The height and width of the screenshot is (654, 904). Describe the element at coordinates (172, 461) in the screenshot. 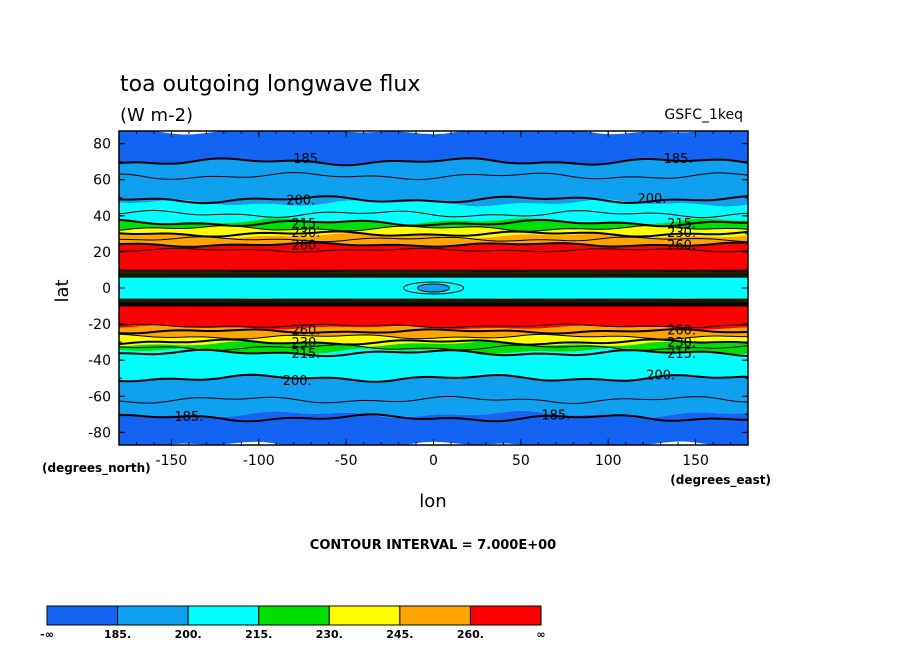

I see `x-tick-label: -150` at that location.